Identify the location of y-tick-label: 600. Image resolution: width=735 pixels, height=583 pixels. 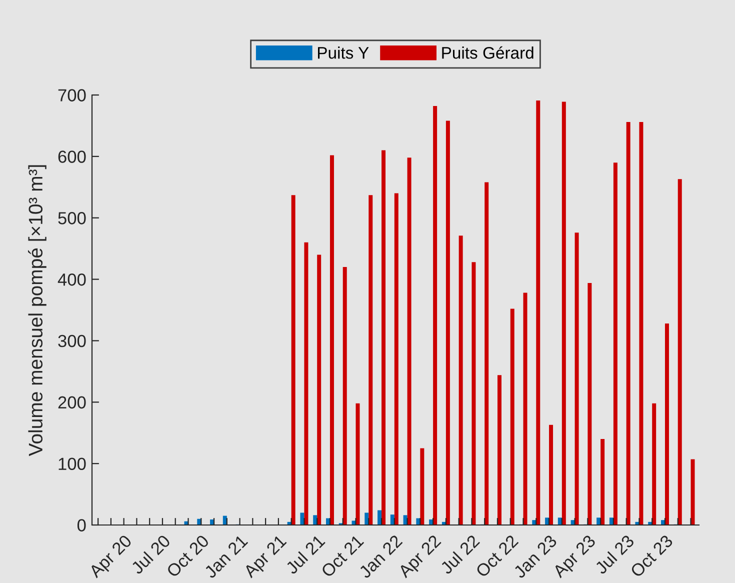
(72, 156).